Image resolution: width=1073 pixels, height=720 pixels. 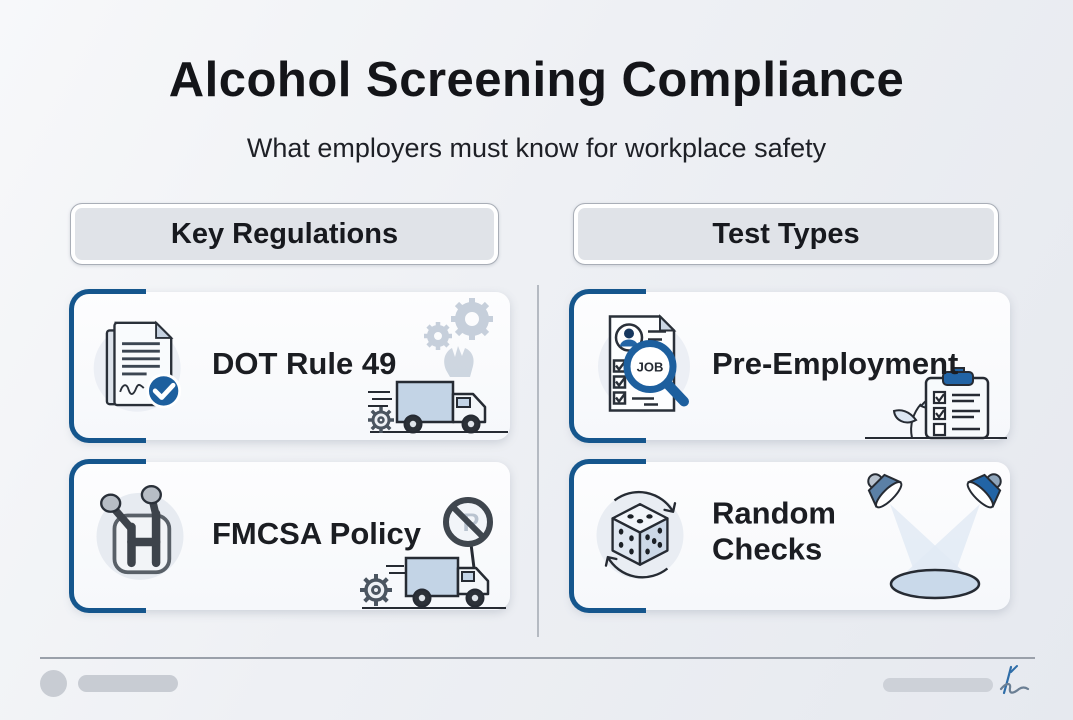 What do you see at coordinates (835, 363) in the screenshot?
I see `card-label: Pre-Employment` at bounding box center [835, 363].